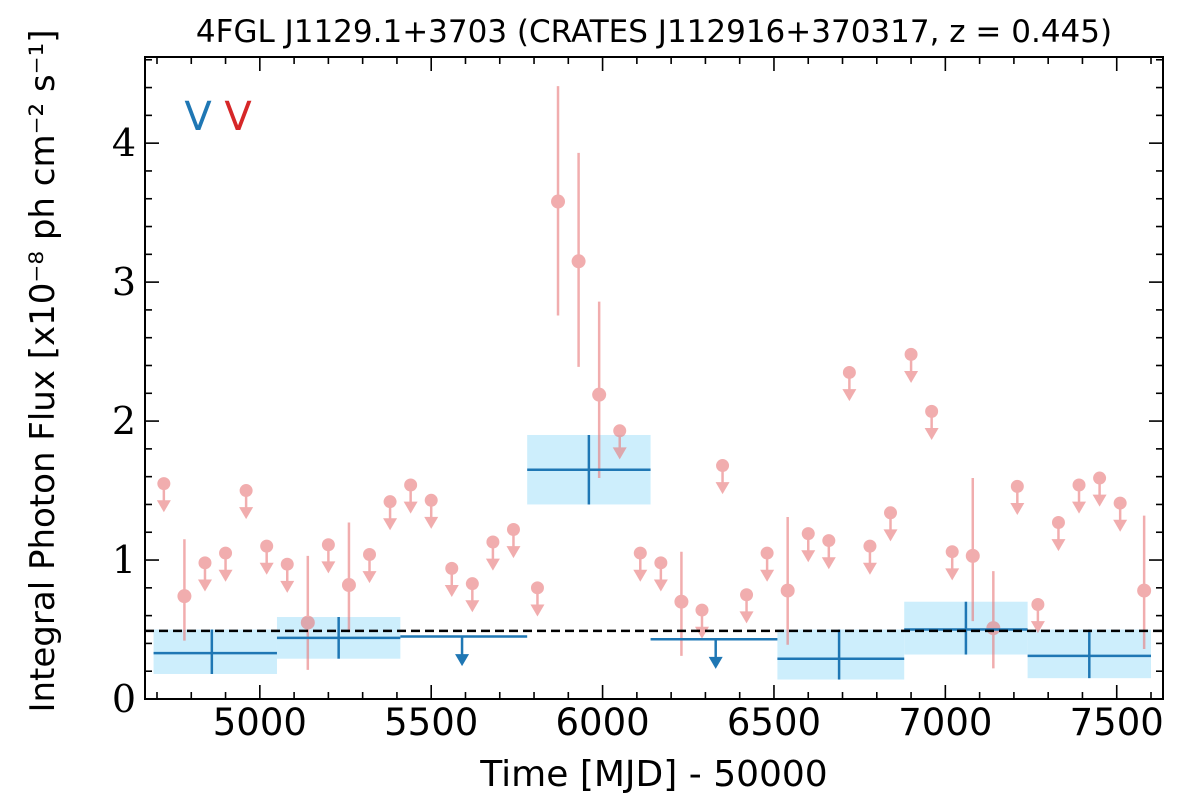 This screenshot has width=1200, height=800. What do you see at coordinates (431, 722) in the screenshot?
I see `x-tick-label: 5500` at bounding box center [431, 722].